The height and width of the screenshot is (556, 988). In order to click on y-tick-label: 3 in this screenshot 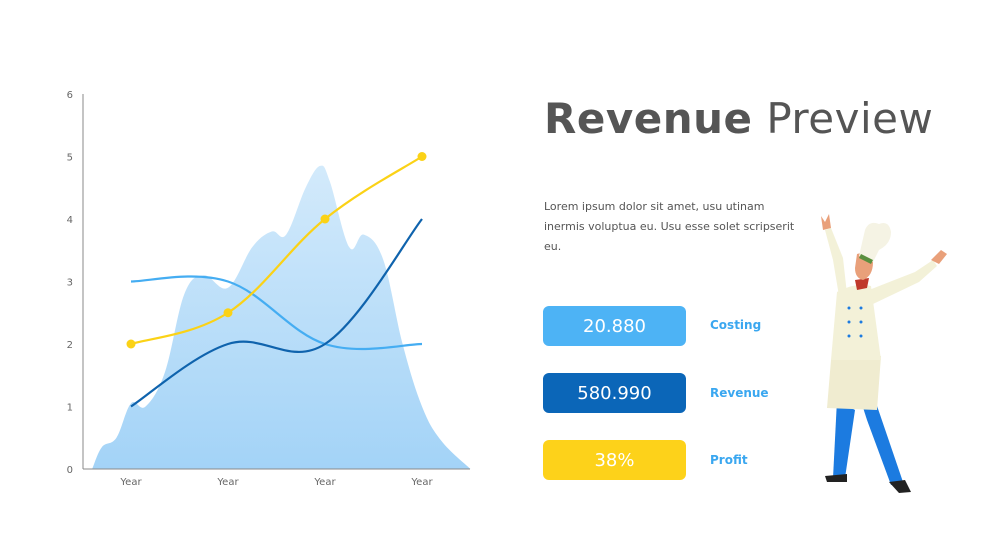, I will do `click(70, 283)`.